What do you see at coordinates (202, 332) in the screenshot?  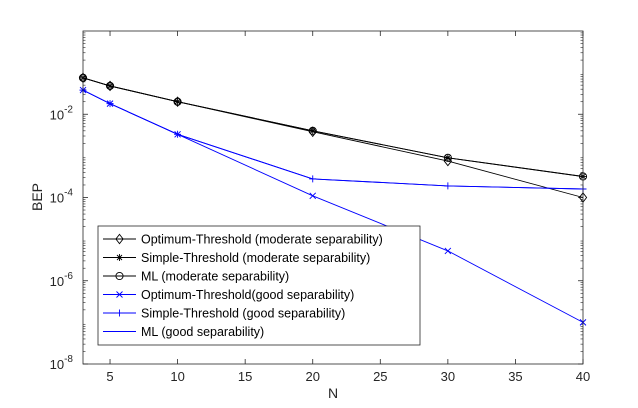 I see `legend-label: ML (good separability)` at bounding box center [202, 332].